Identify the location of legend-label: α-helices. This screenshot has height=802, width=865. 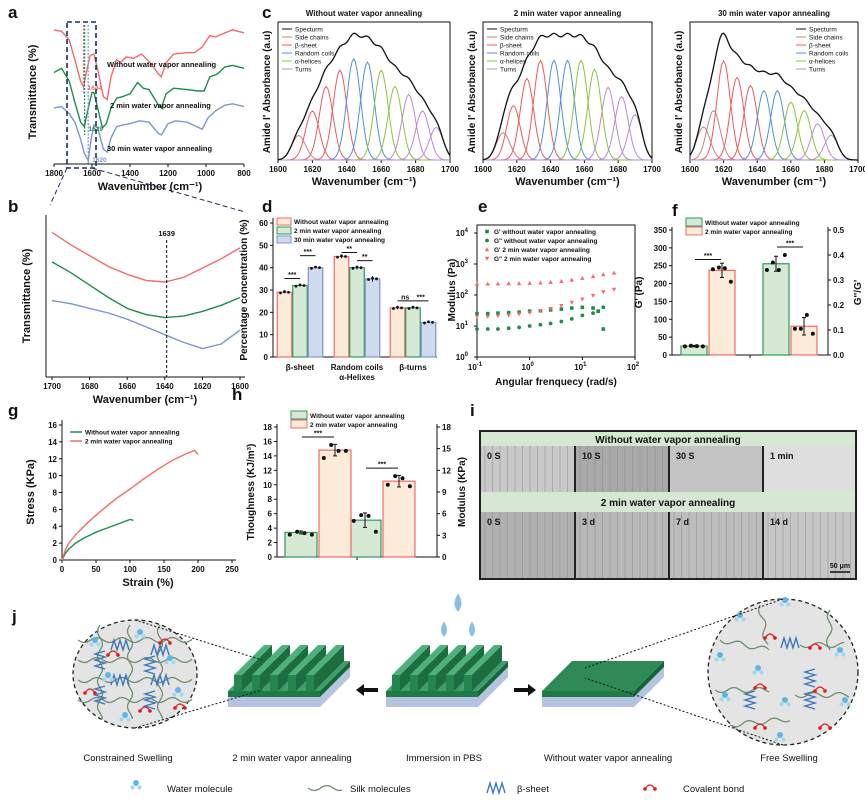
(513, 62).